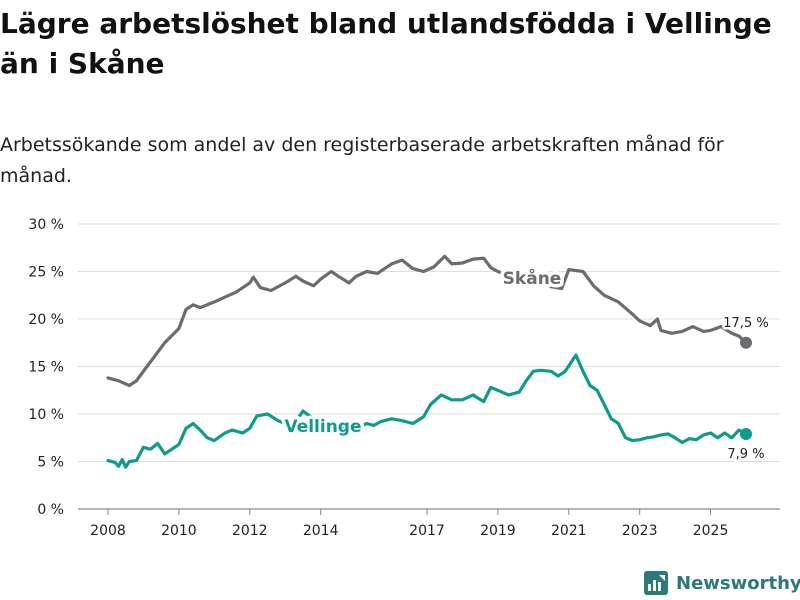 Image resolution: width=800 pixels, height=600 pixels. I want to click on y-tick-label: 25 %, so click(46, 273).